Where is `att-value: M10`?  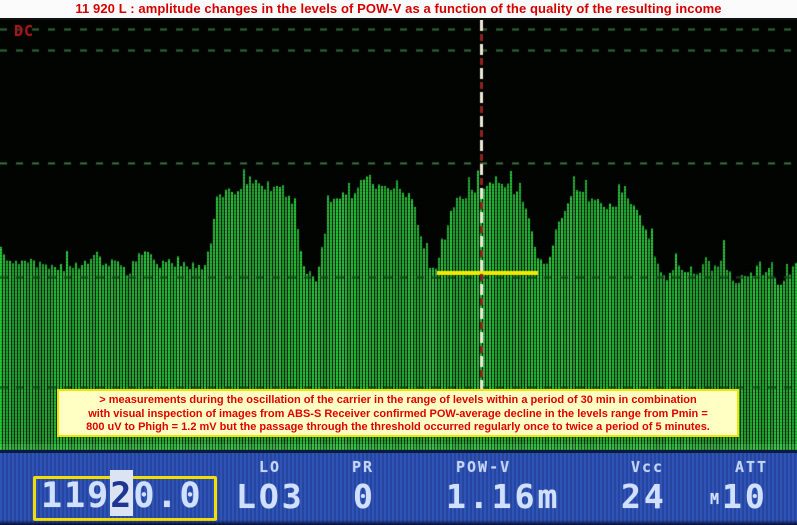
att-value: M10 is located at coordinates (739, 496).